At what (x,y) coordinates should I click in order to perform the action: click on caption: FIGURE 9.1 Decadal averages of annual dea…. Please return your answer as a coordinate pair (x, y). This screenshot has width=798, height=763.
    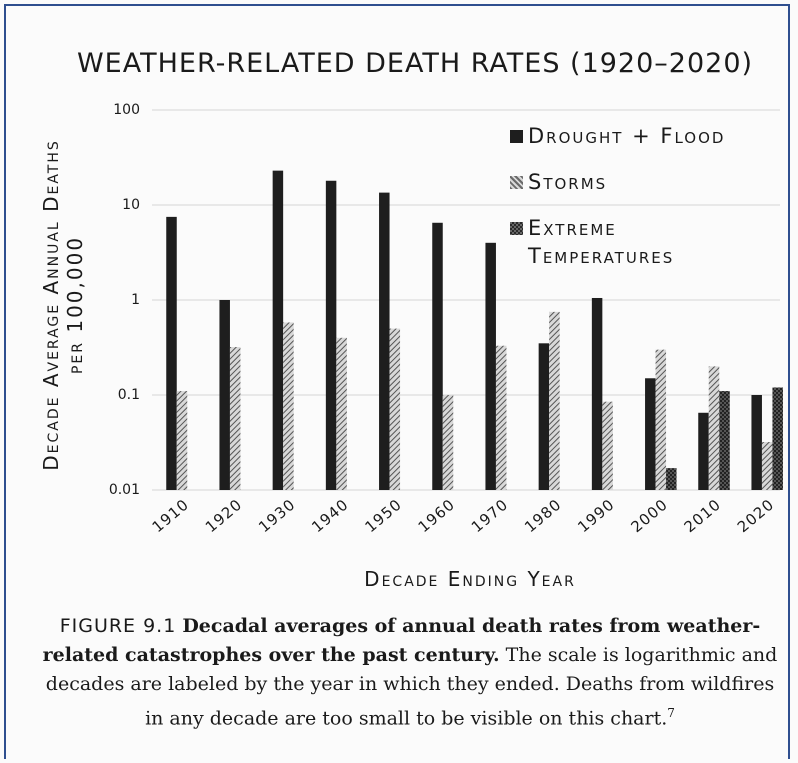
    Looking at the image, I should click on (410, 672).